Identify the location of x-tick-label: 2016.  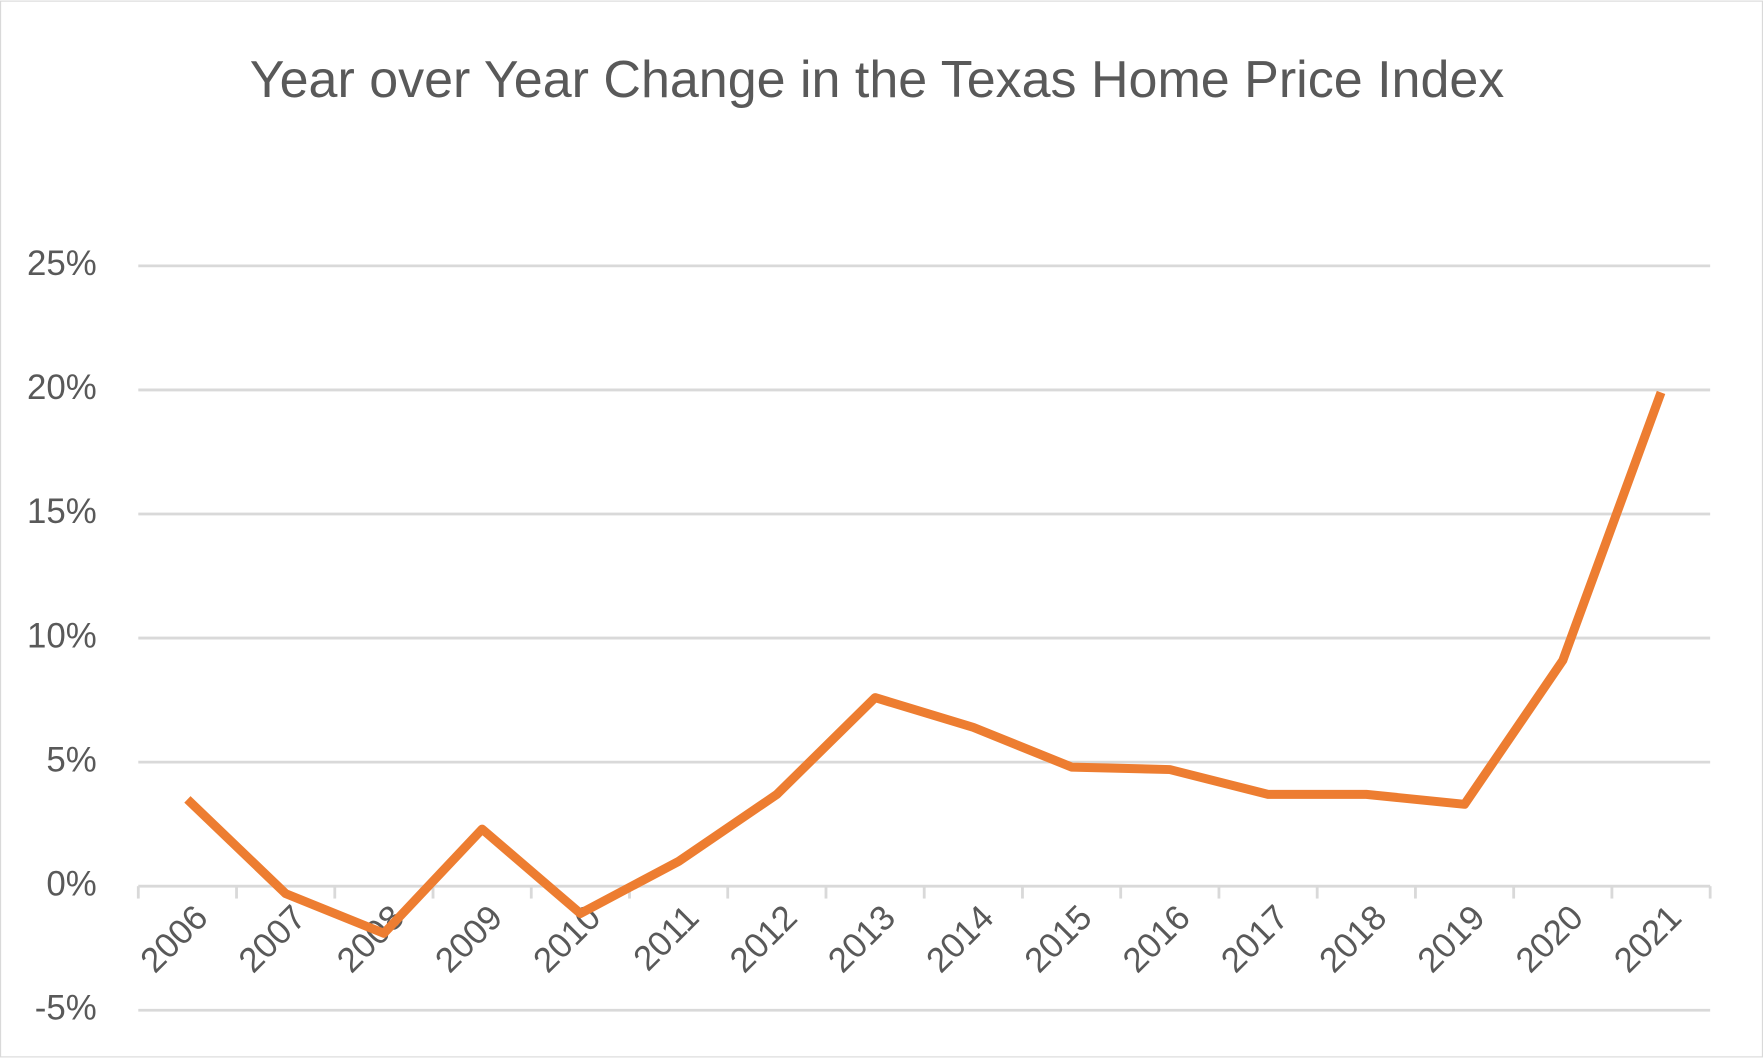
(1156, 939).